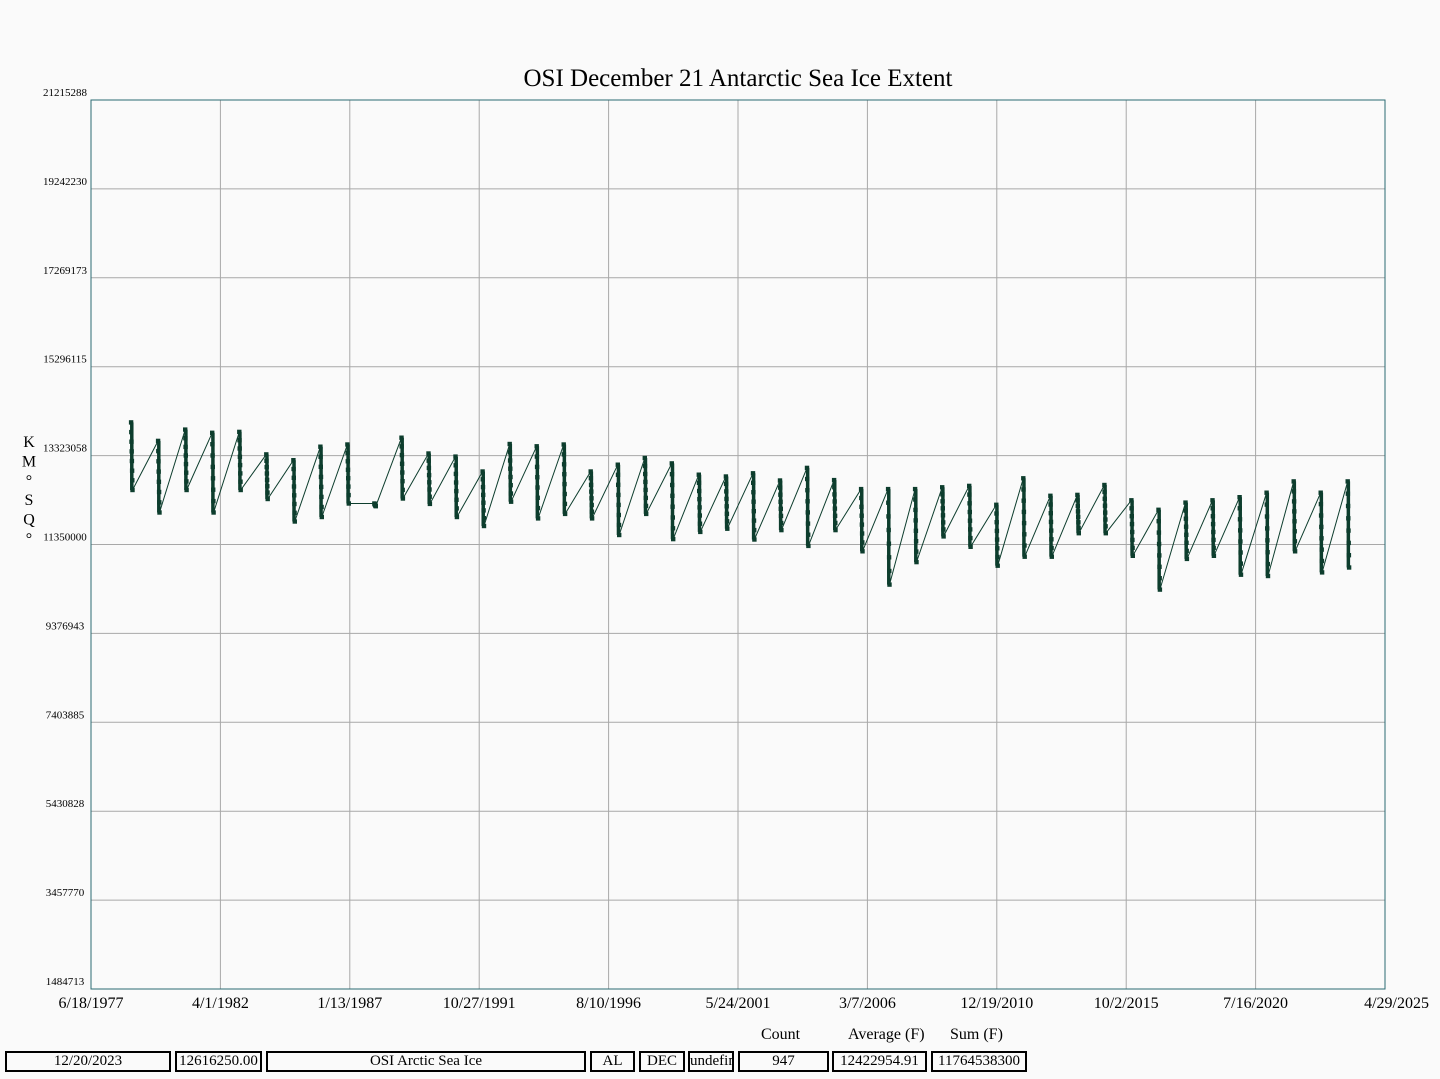 The width and height of the screenshot is (1440, 1079). Describe the element at coordinates (996, 1003) in the screenshot. I see `x-tick-label: 12/19/2010` at that location.